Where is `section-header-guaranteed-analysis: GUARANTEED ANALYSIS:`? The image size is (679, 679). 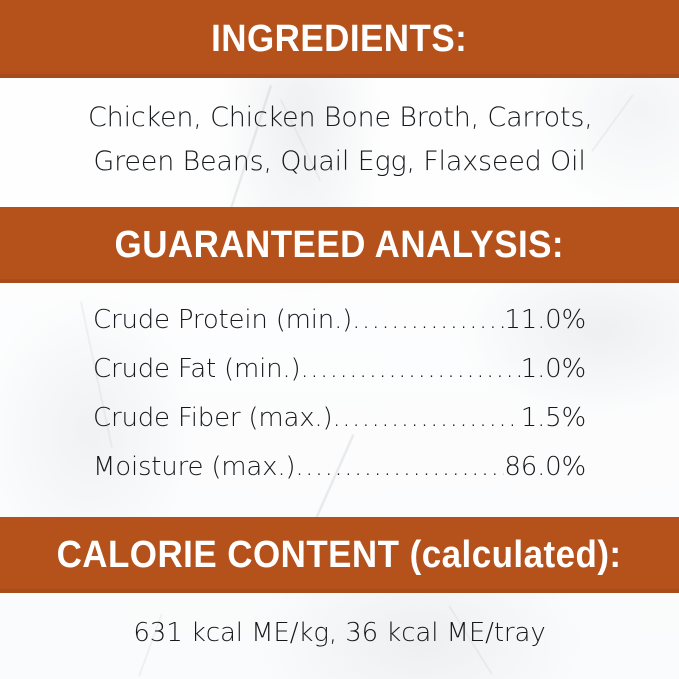
section-header-guaranteed-analysis: GUARANTEED ANALYSIS: is located at coordinates (339, 245).